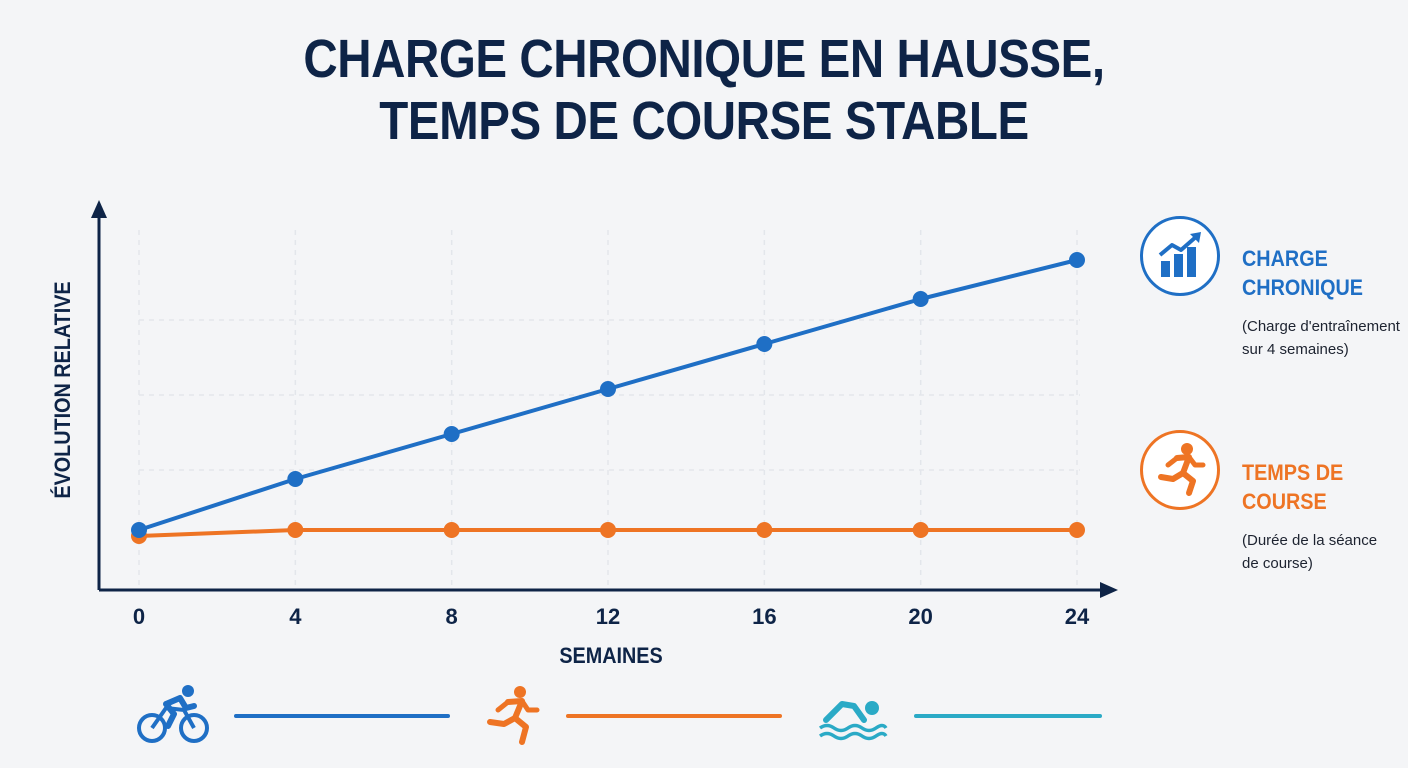 This screenshot has width=1408, height=768. I want to click on footer-line-swimming, so click(1008, 716).